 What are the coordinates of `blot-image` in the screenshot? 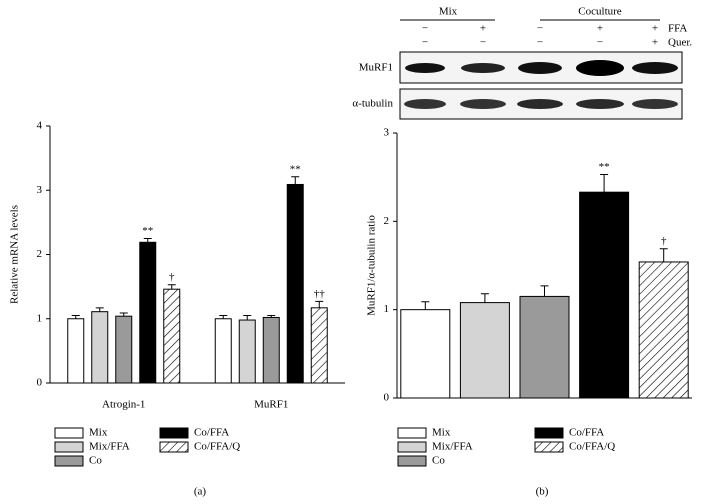 It's located at (541, 69).